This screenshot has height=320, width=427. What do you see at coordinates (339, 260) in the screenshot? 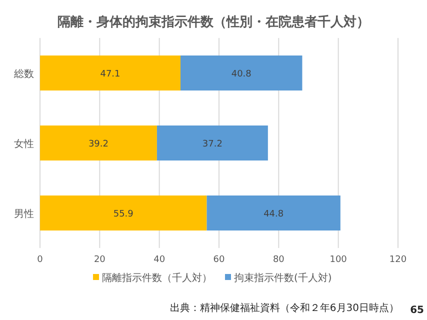
I see `x-tick-label: 100` at bounding box center [339, 260].